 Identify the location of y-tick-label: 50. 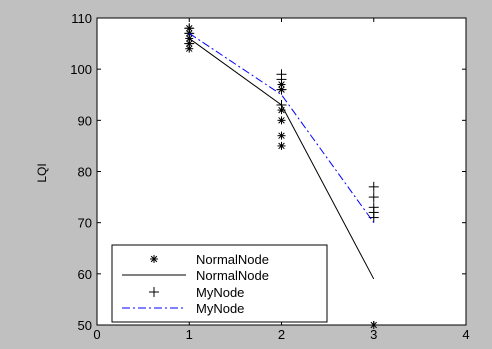
(85, 325).